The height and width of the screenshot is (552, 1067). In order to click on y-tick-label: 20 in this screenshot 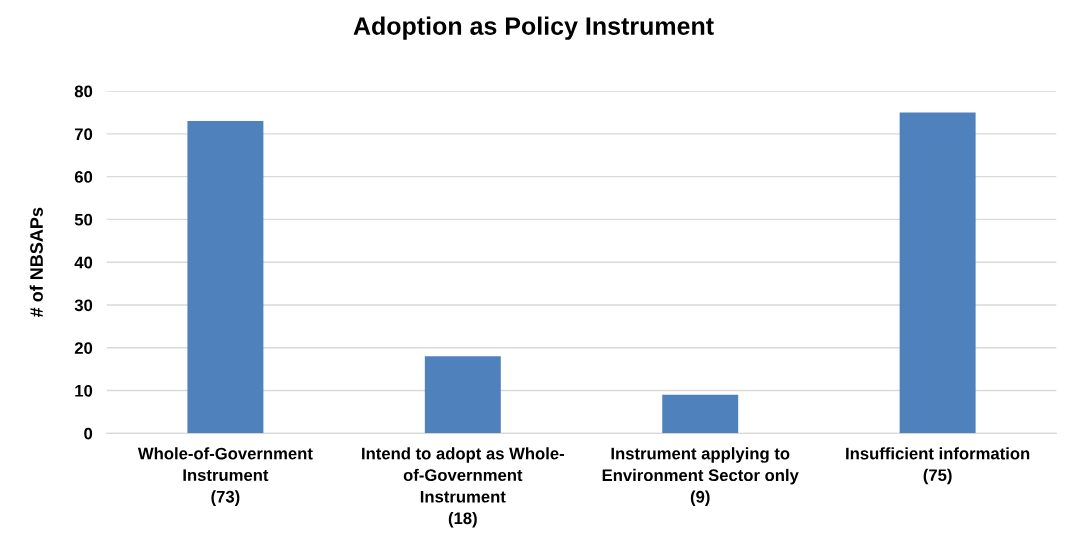, I will do `click(83, 348)`.